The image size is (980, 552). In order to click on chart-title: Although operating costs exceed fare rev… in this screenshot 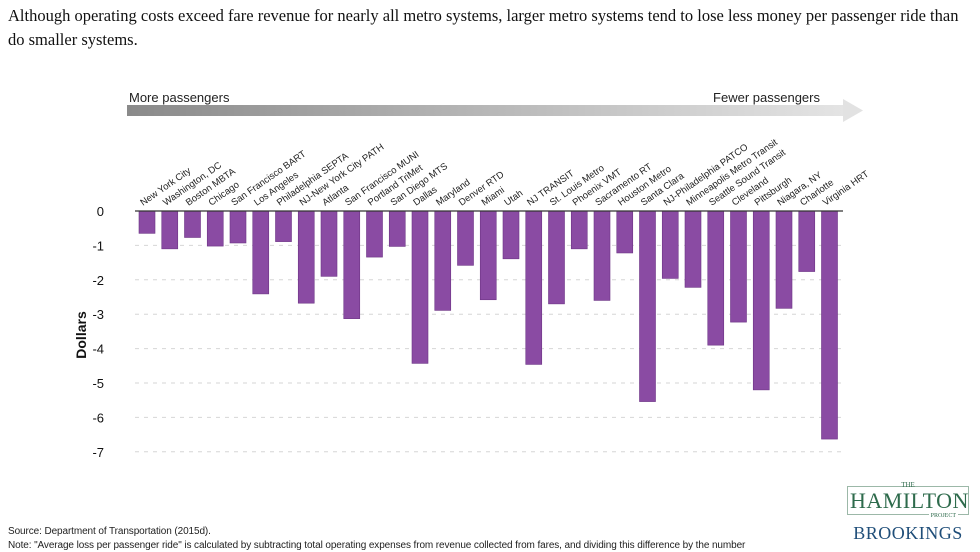, I will do `click(483, 27)`.